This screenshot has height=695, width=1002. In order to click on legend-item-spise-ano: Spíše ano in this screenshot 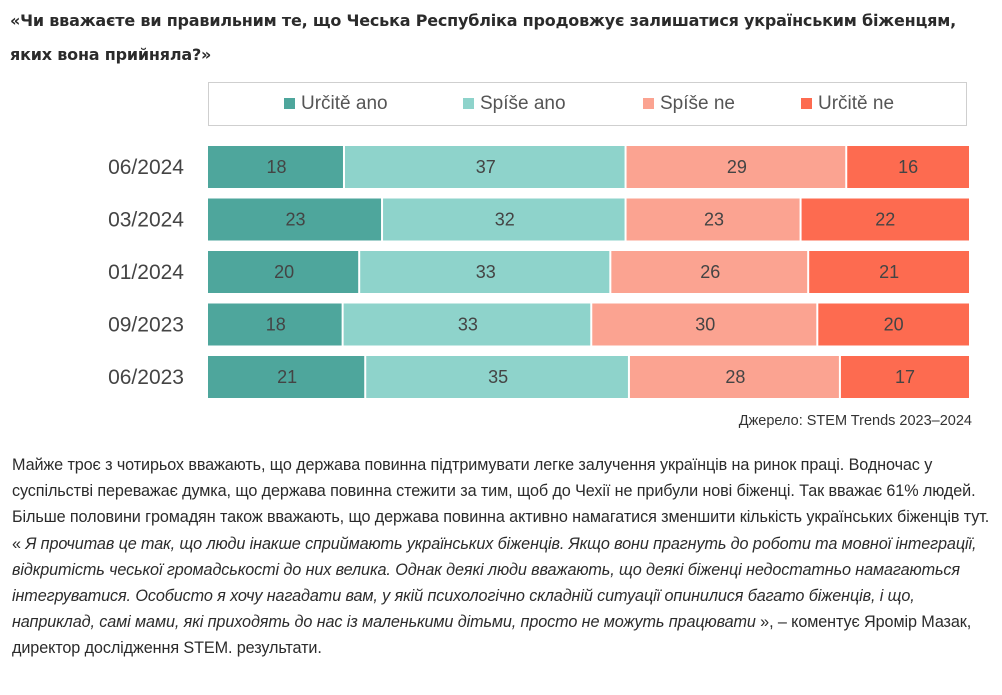, I will do `click(514, 103)`.